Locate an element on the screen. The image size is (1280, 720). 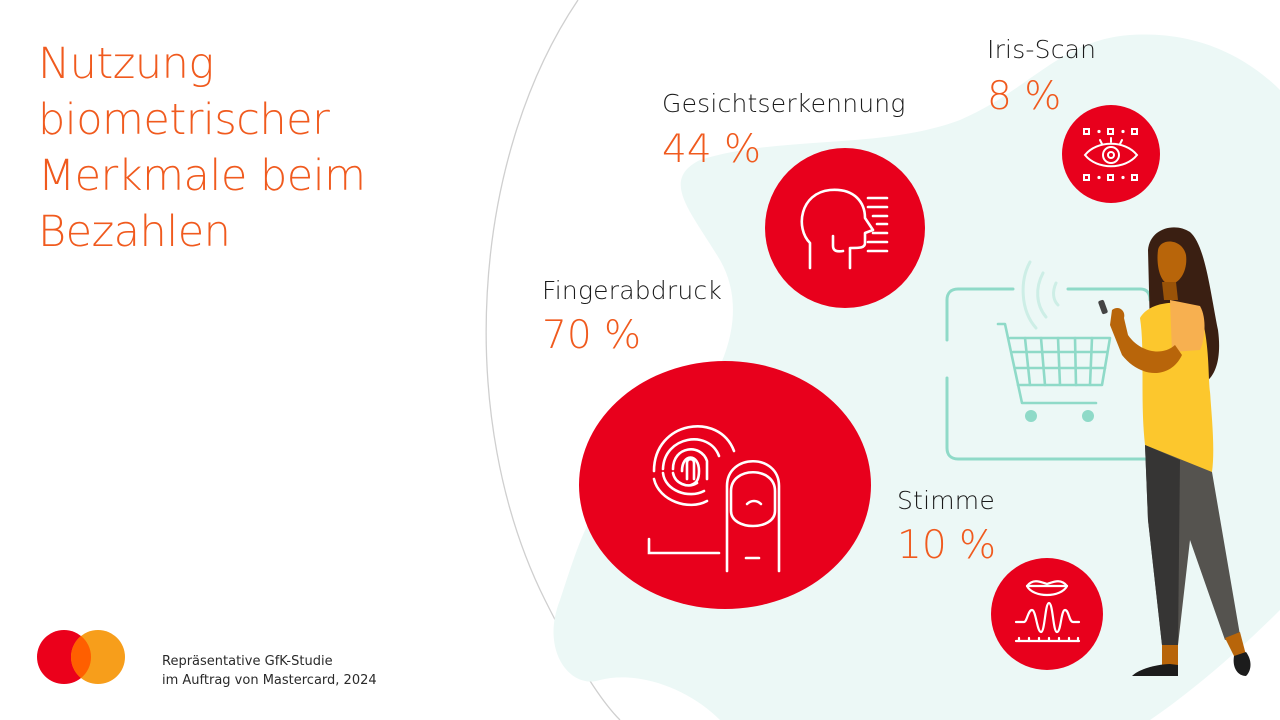
fingerprint-value: 70 % is located at coordinates (592, 335).